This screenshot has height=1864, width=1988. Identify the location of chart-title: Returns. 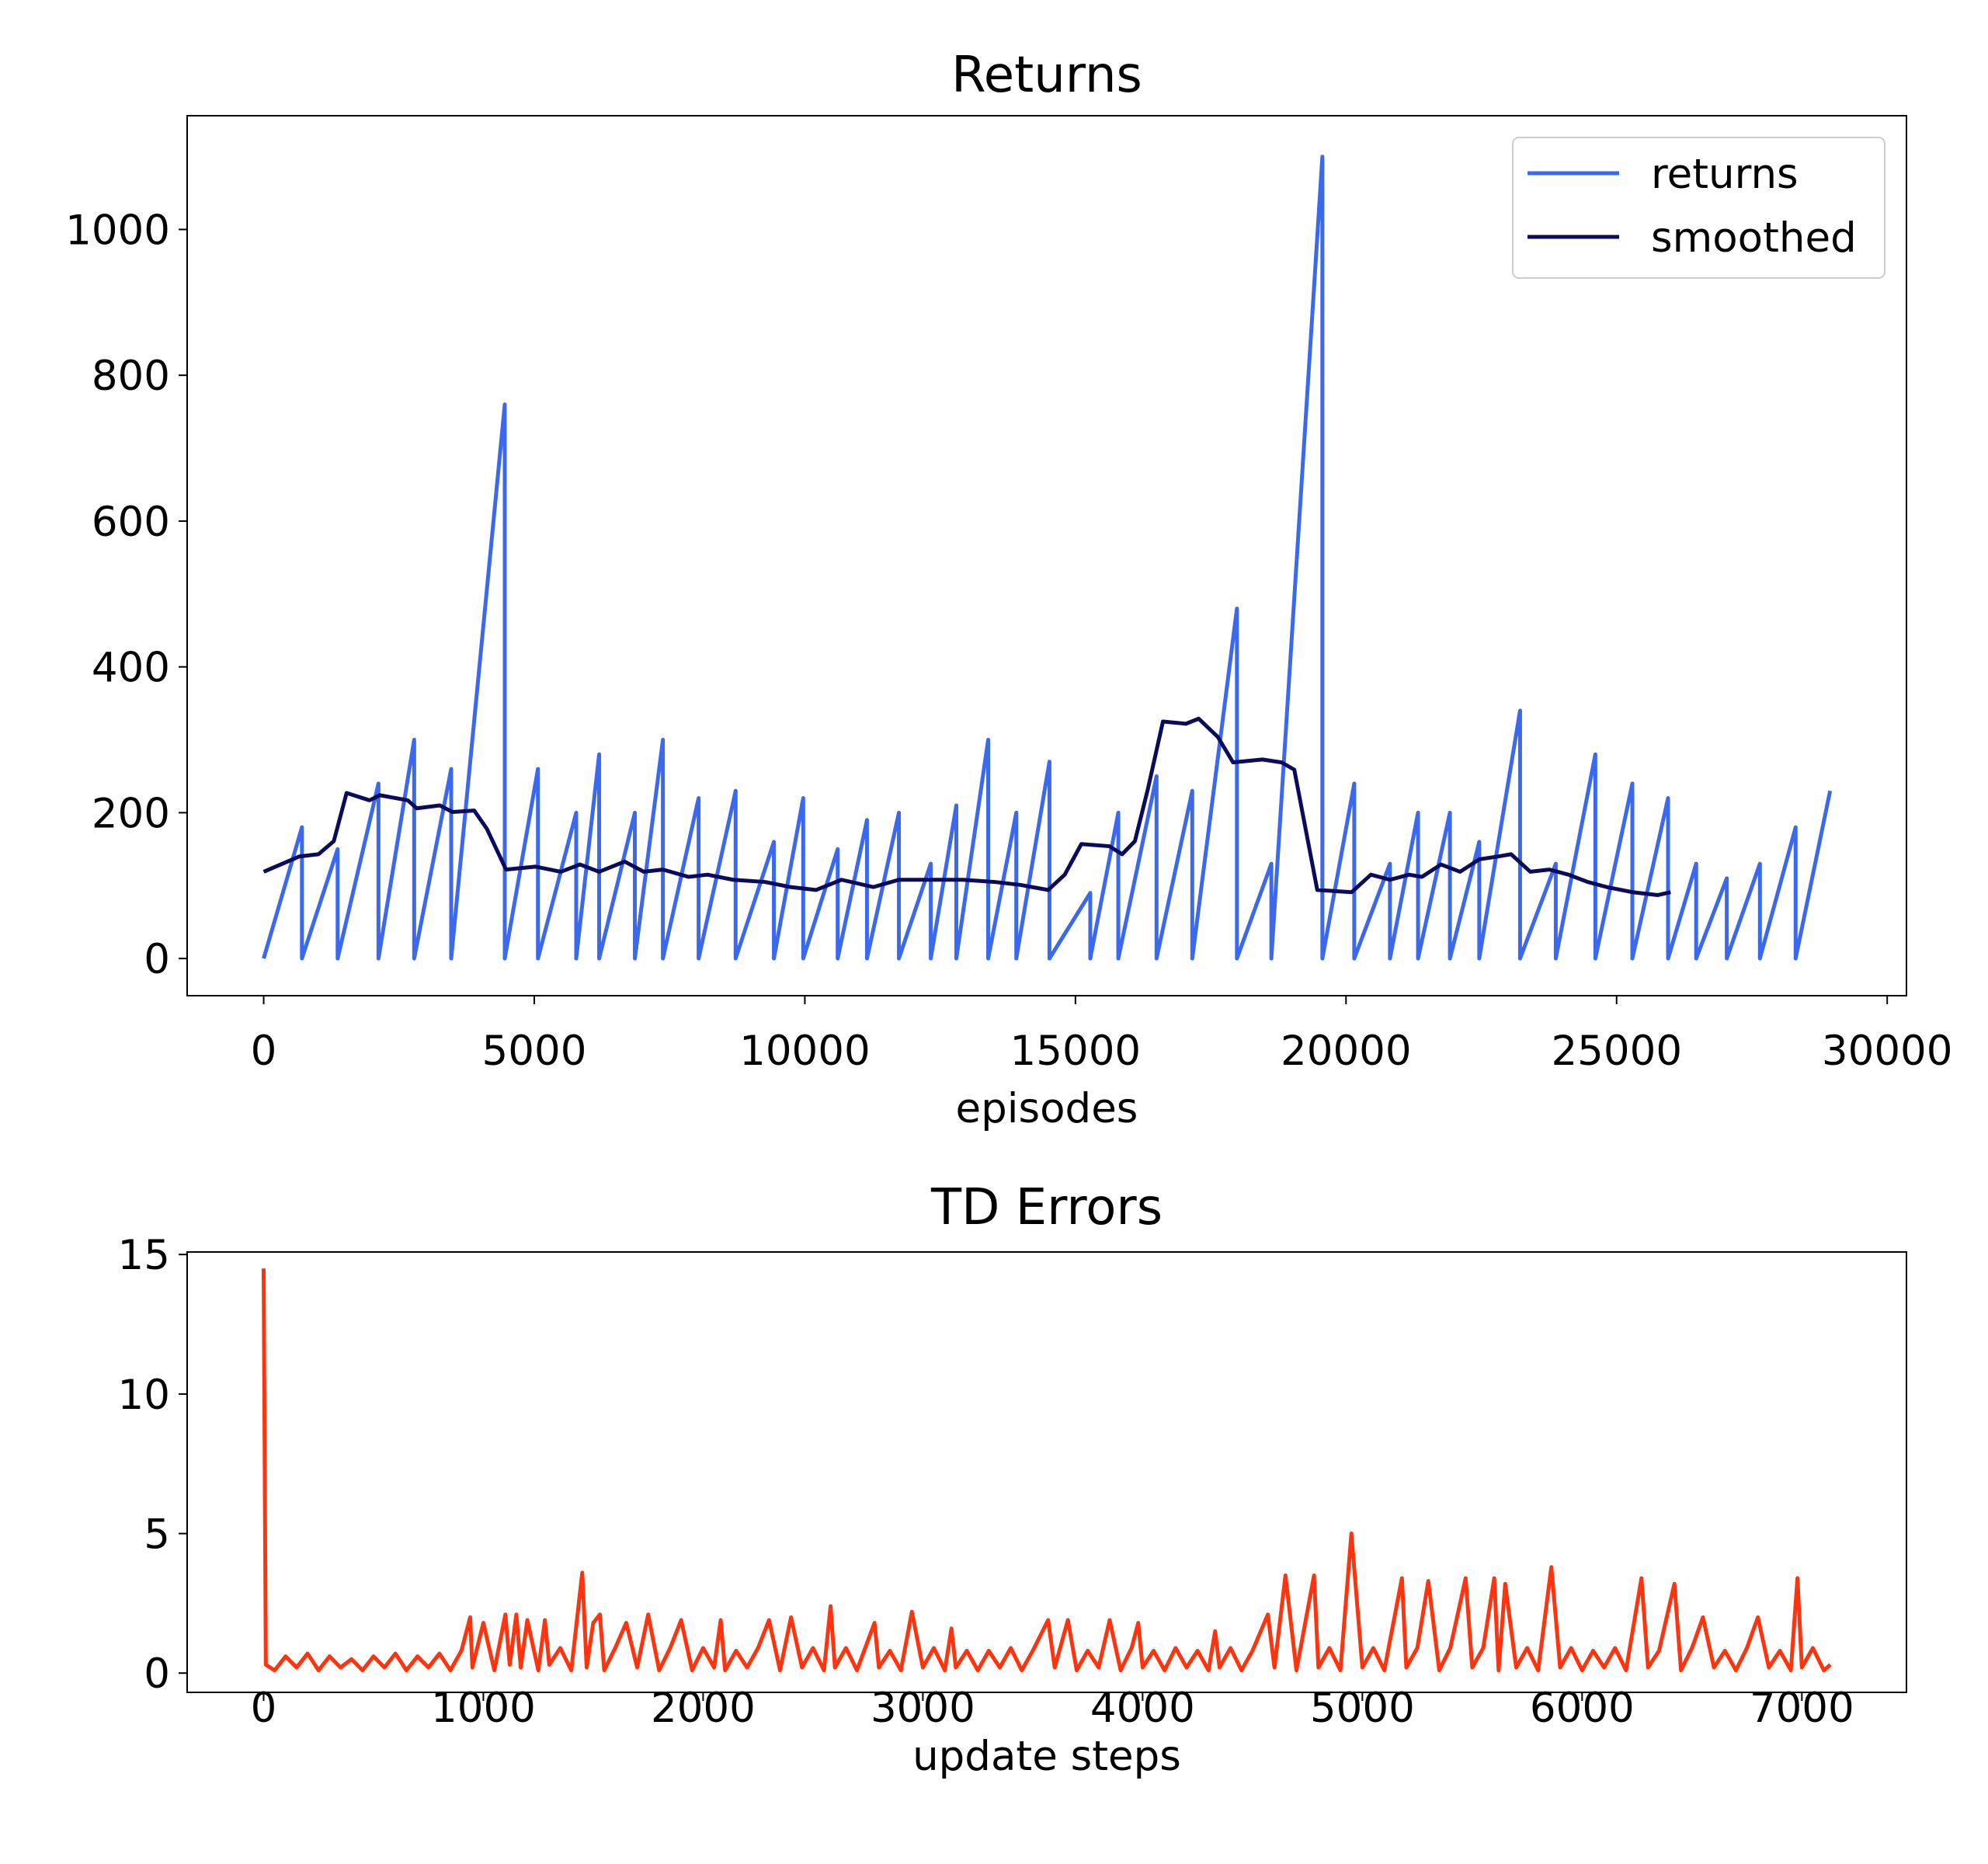
(1047, 75).